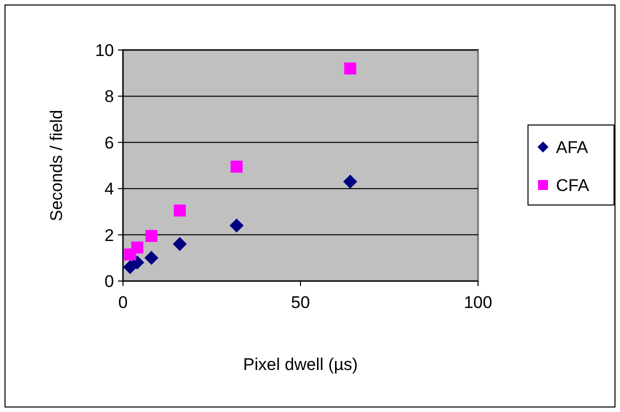  Describe the element at coordinates (573, 185) in the screenshot. I see `legend-label: CFA` at that location.